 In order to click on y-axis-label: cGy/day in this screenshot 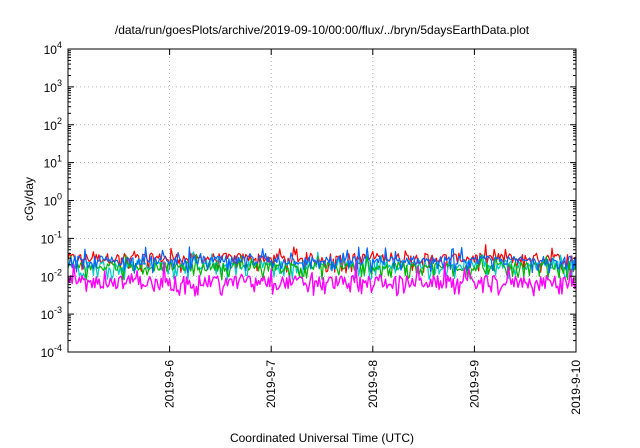, I will do `click(29, 199)`.